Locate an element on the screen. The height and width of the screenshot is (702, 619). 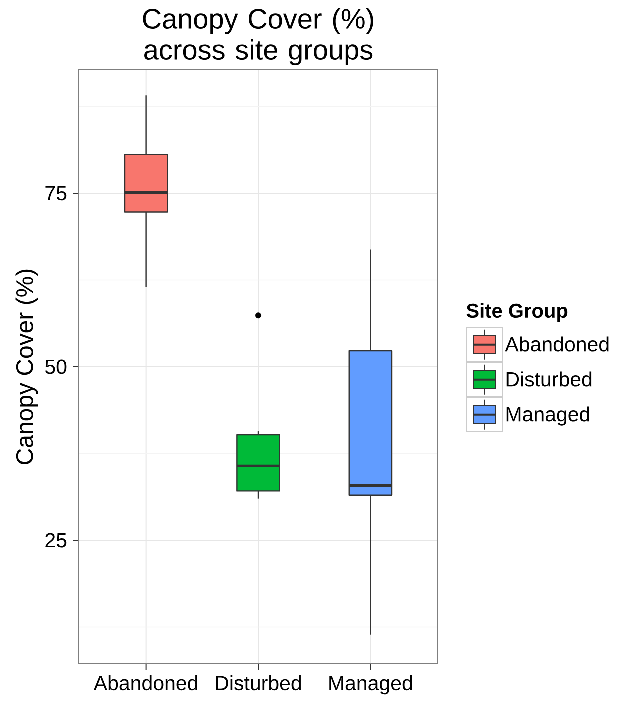
y-tick-label: 75 is located at coordinates (56, 193).